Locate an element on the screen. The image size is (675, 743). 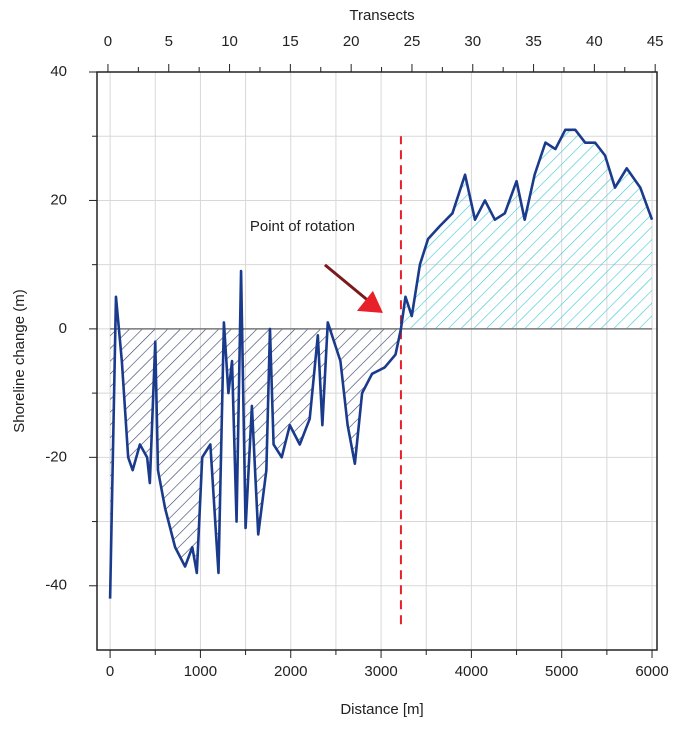
x-tick-label: 5000 is located at coordinates (561, 671).